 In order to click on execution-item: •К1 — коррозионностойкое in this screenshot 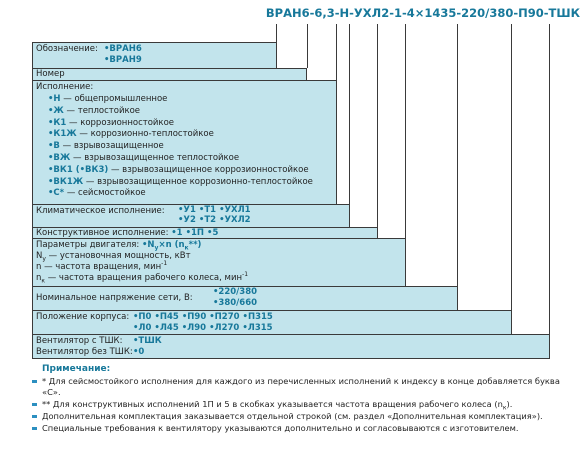, I will do `click(111, 123)`.